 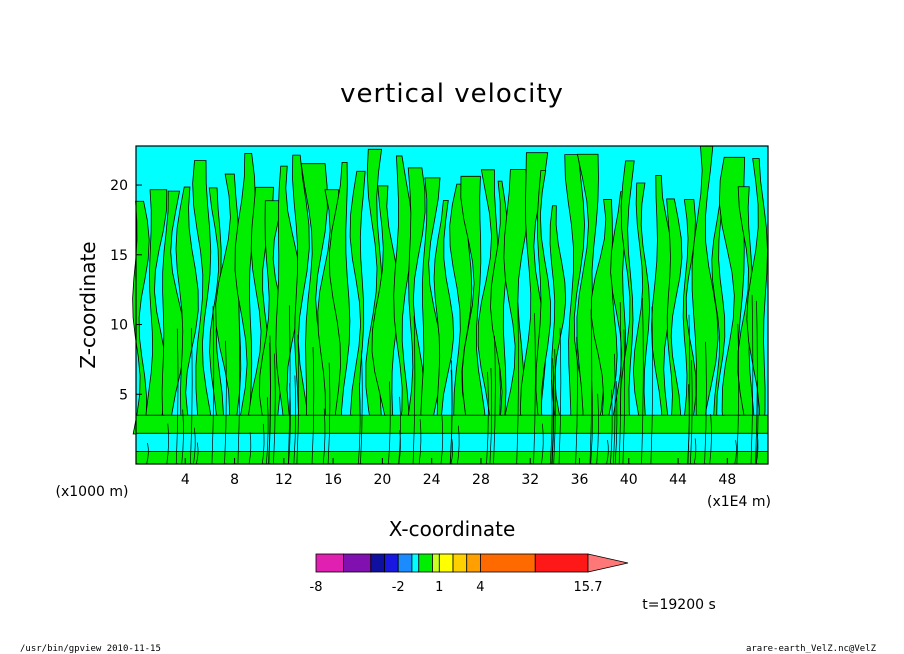 I want to click on x-tick-label: 12, so click(x=284, y=480).